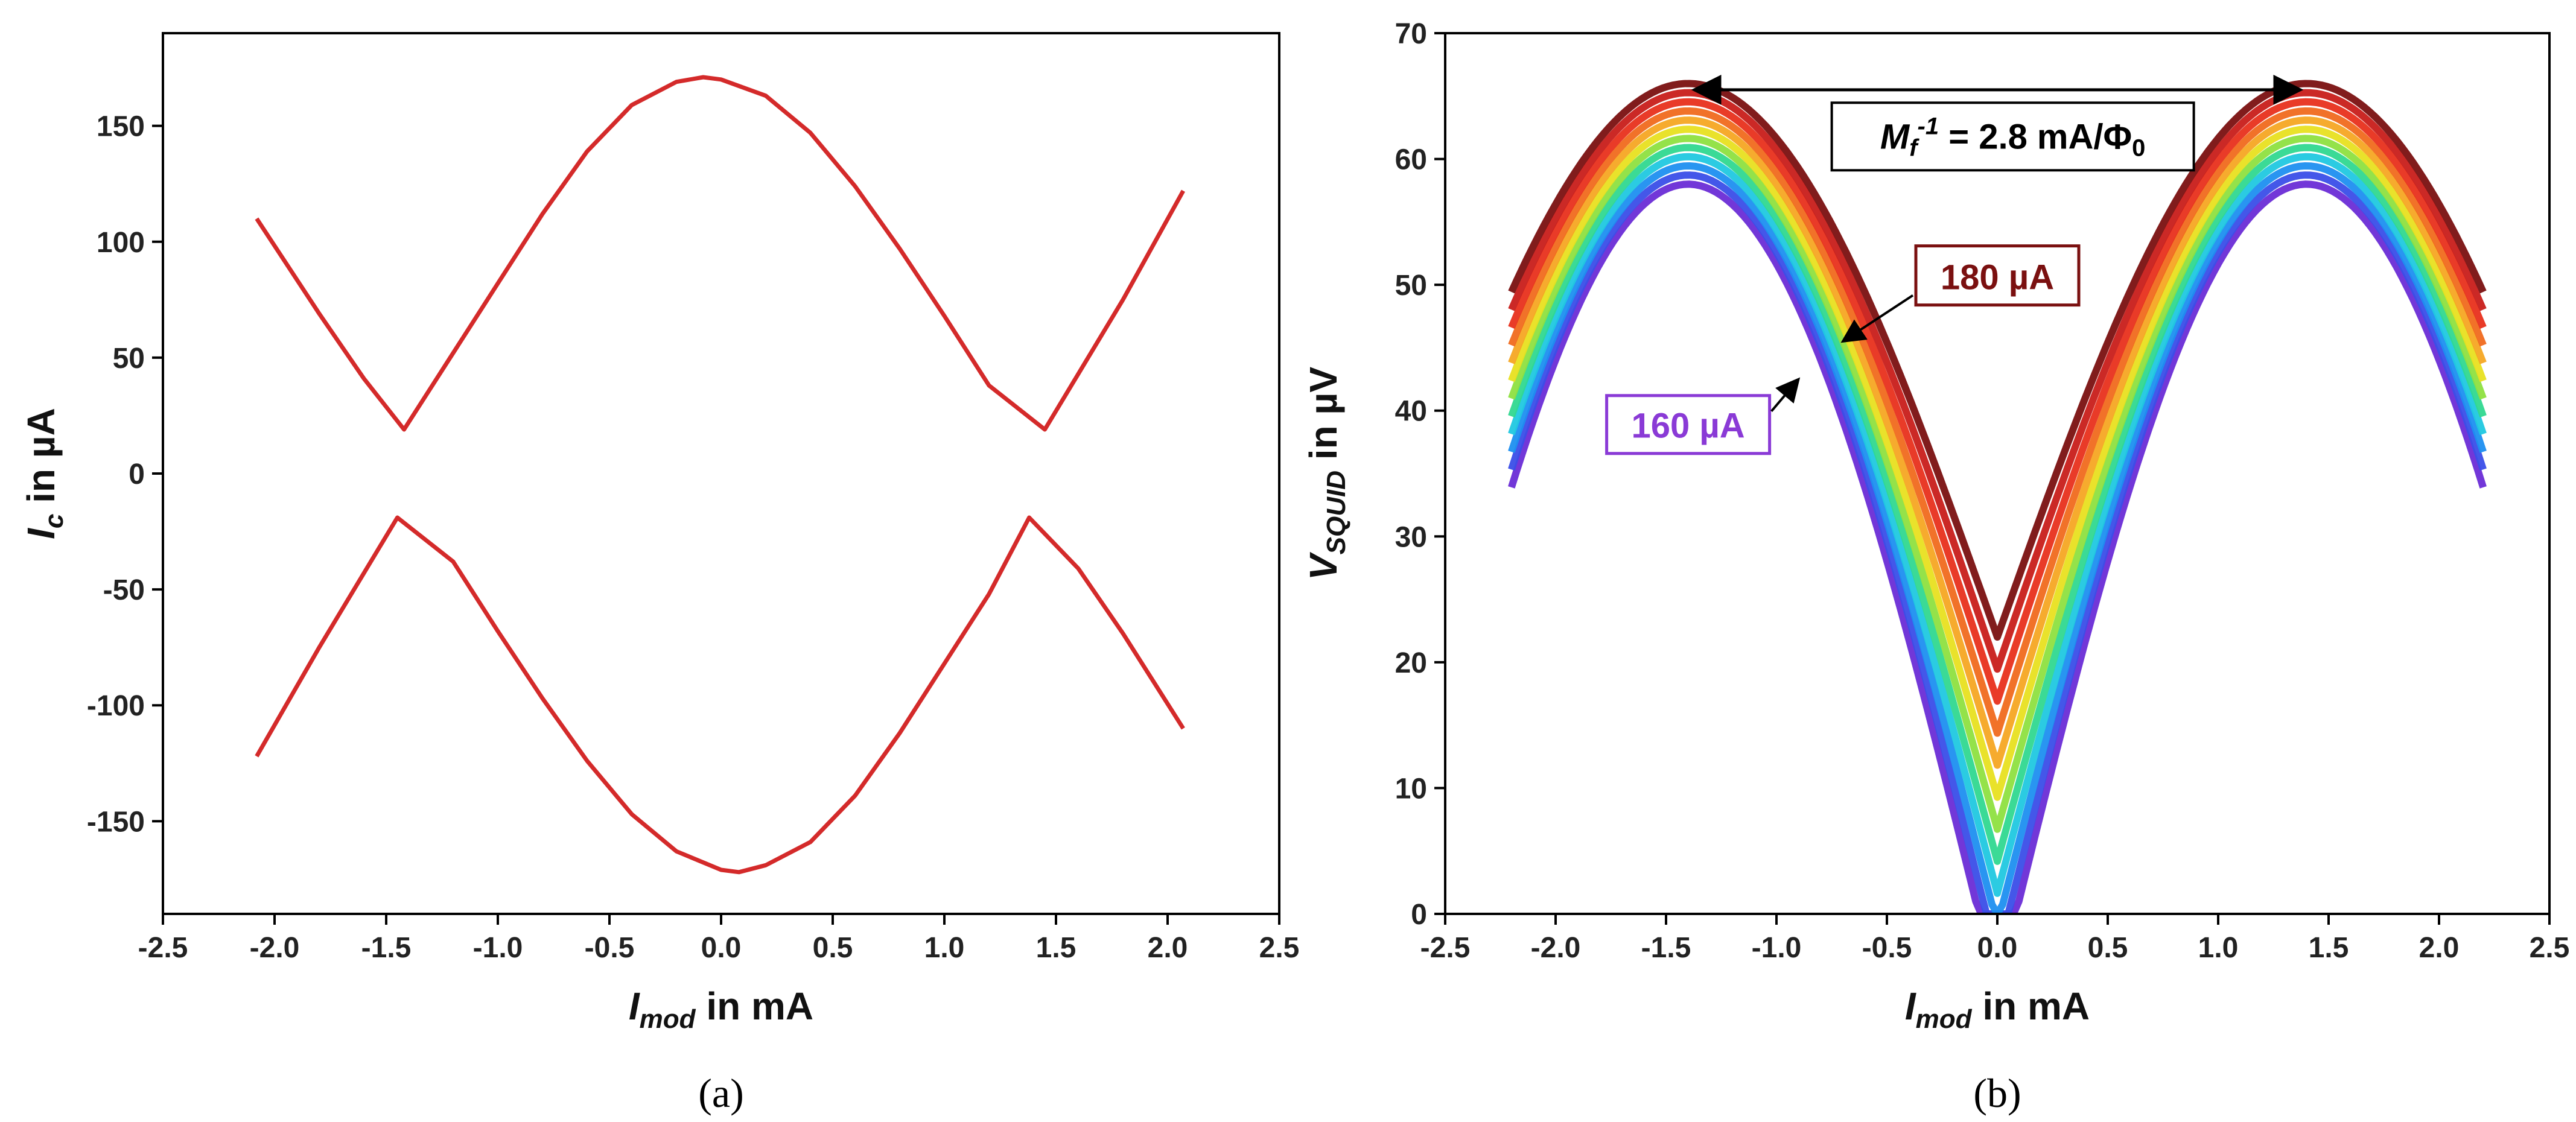 The height and width of the screenshot is (1122, 2576). Describe the element at coordinates (1411, 537) in the screenshot. I see `y-tick-label: 30` at that location.